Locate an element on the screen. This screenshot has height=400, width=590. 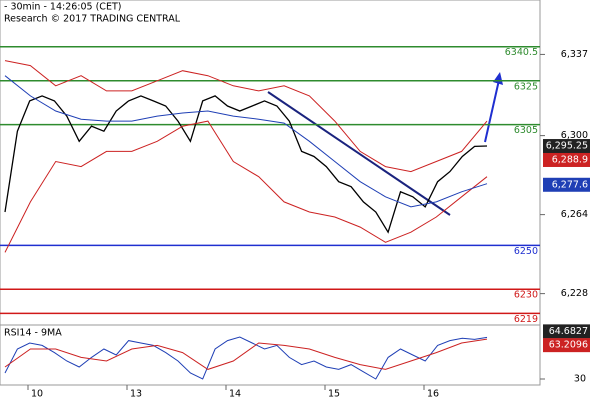
date-label: 14 is located at coordinates (235, 394).